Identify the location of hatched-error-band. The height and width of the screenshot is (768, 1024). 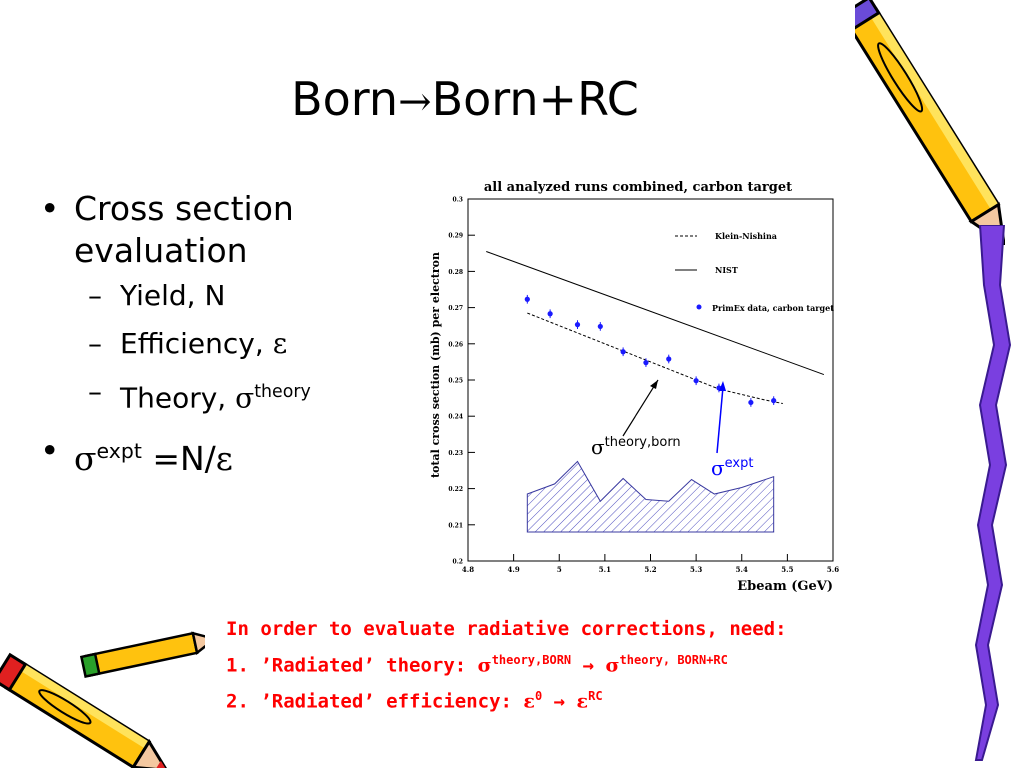
(650, 496).